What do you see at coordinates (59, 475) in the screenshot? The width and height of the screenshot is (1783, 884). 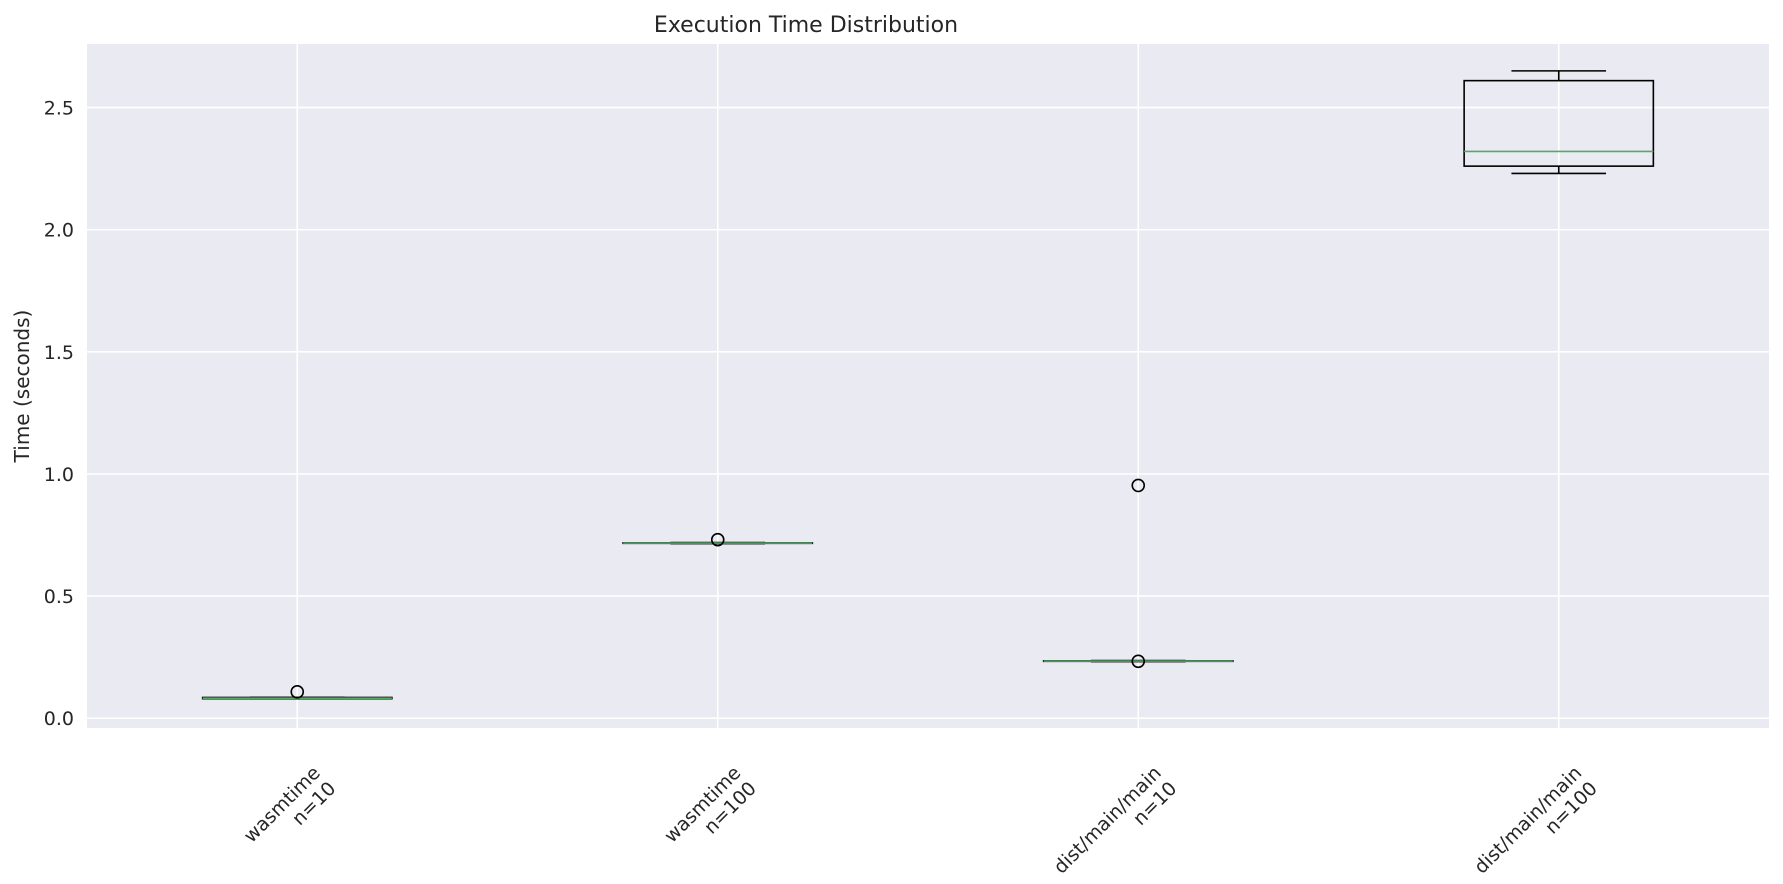 I see `y-tick-label: 1.0` at bounding box center [59, 475].